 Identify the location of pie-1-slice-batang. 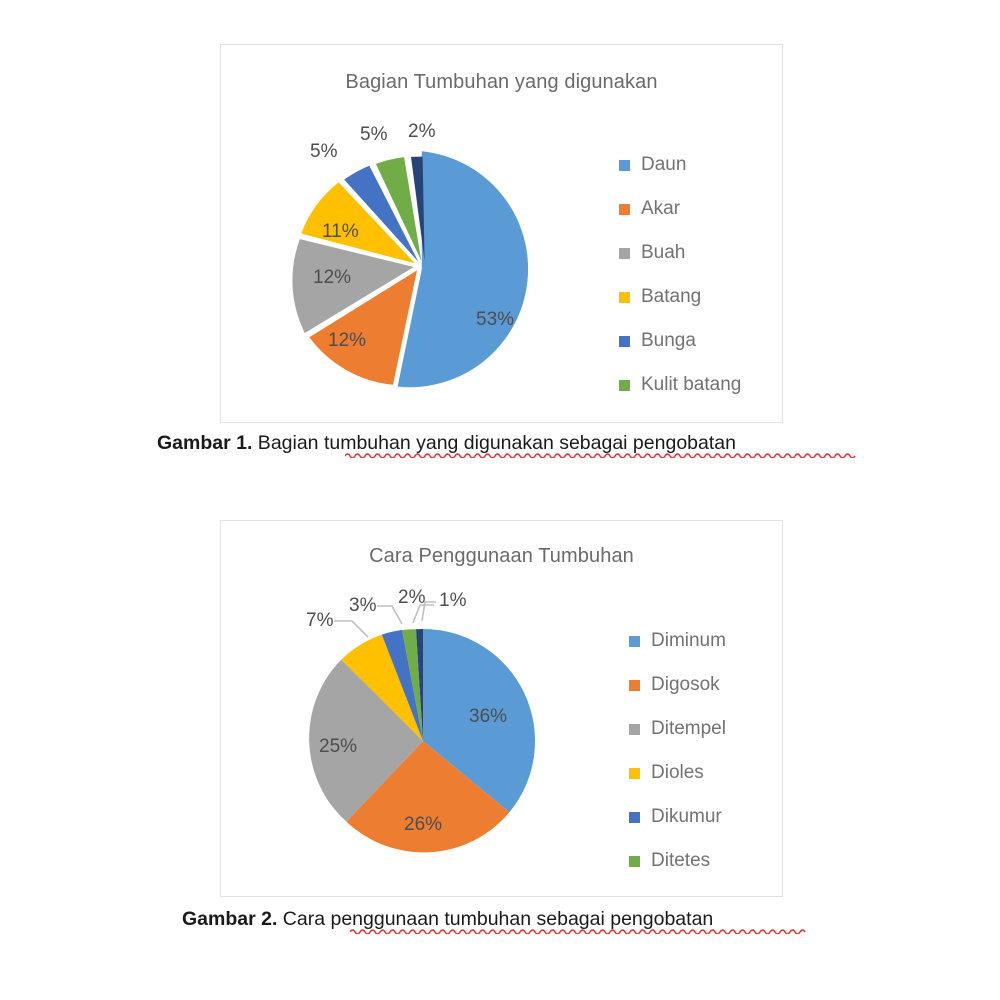
(358, 223).